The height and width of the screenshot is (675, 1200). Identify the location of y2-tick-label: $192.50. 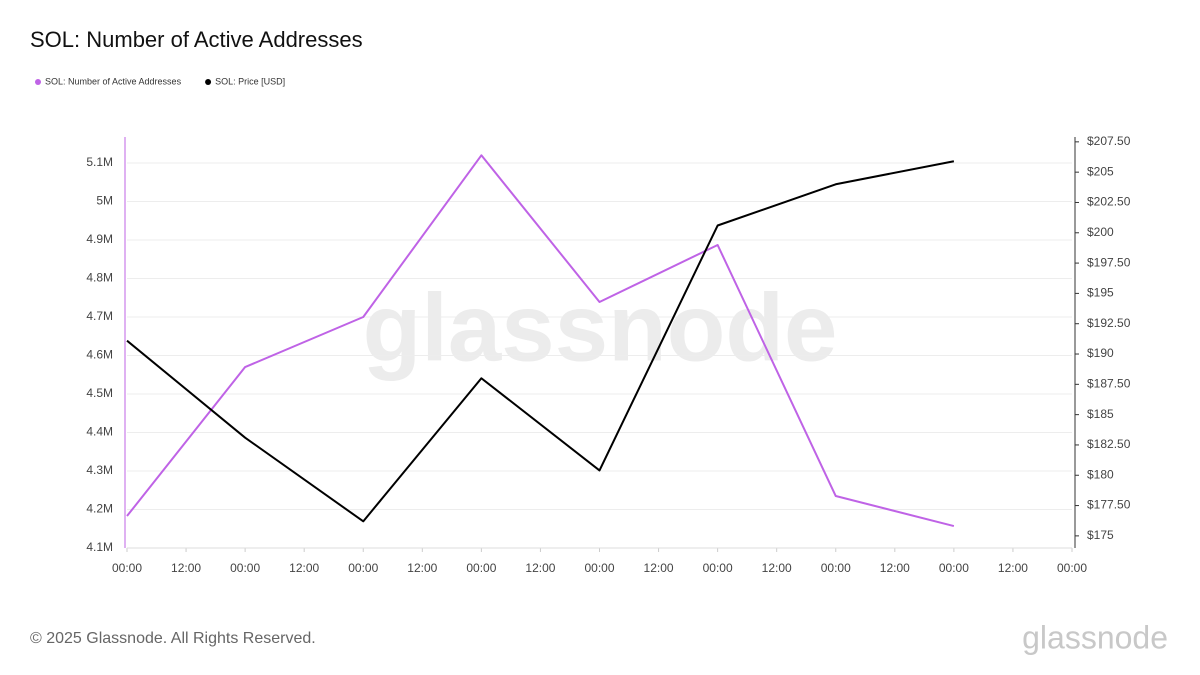
(1109, 323).